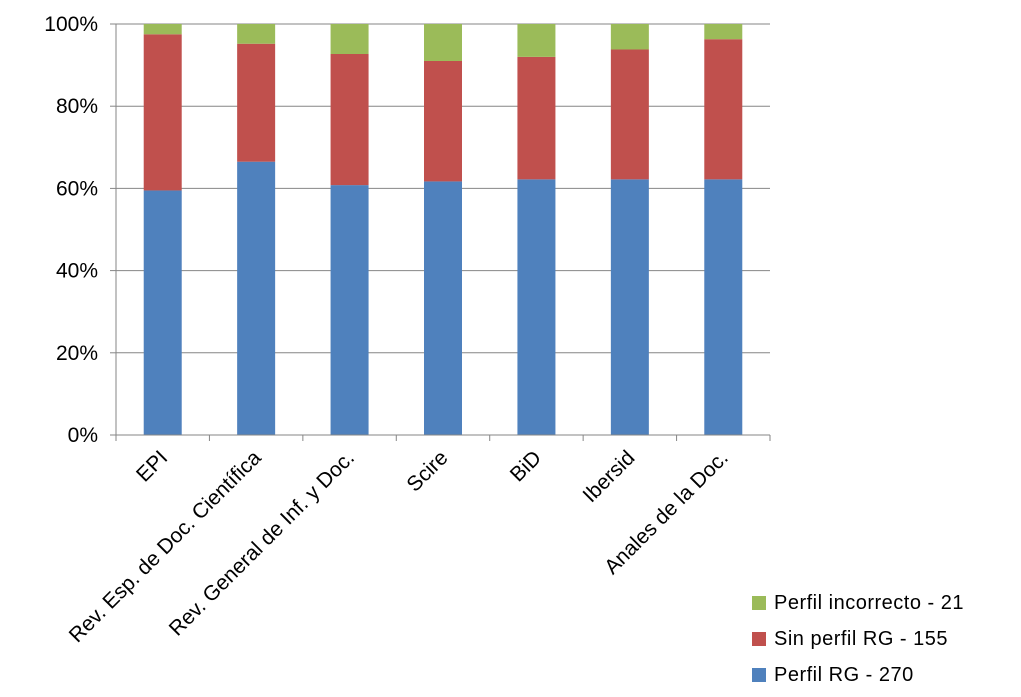  I want to click on x-category-label: Rev. Esp. de Doc. Científica, so click(165, 546).